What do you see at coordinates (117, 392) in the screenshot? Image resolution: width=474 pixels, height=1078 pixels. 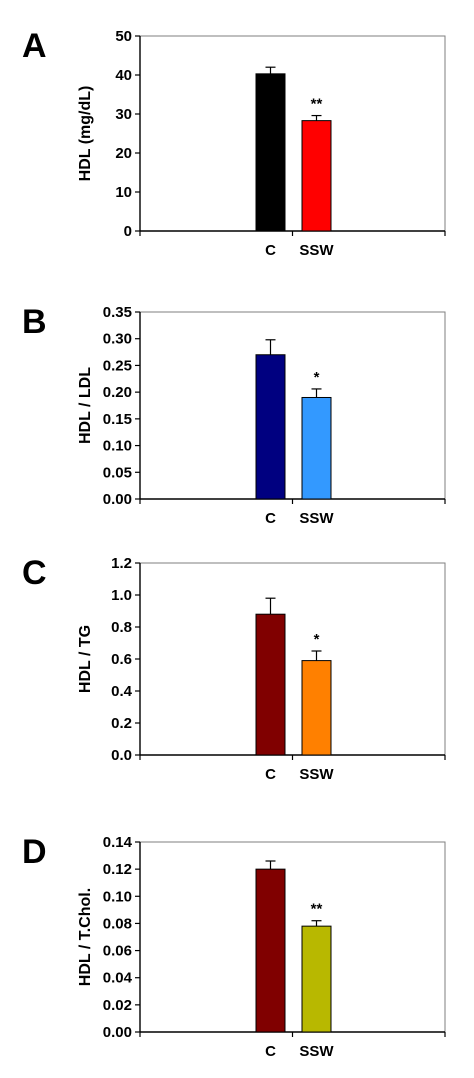 I see `y-tick-label: 0.20` at bounding box center [117, 392].